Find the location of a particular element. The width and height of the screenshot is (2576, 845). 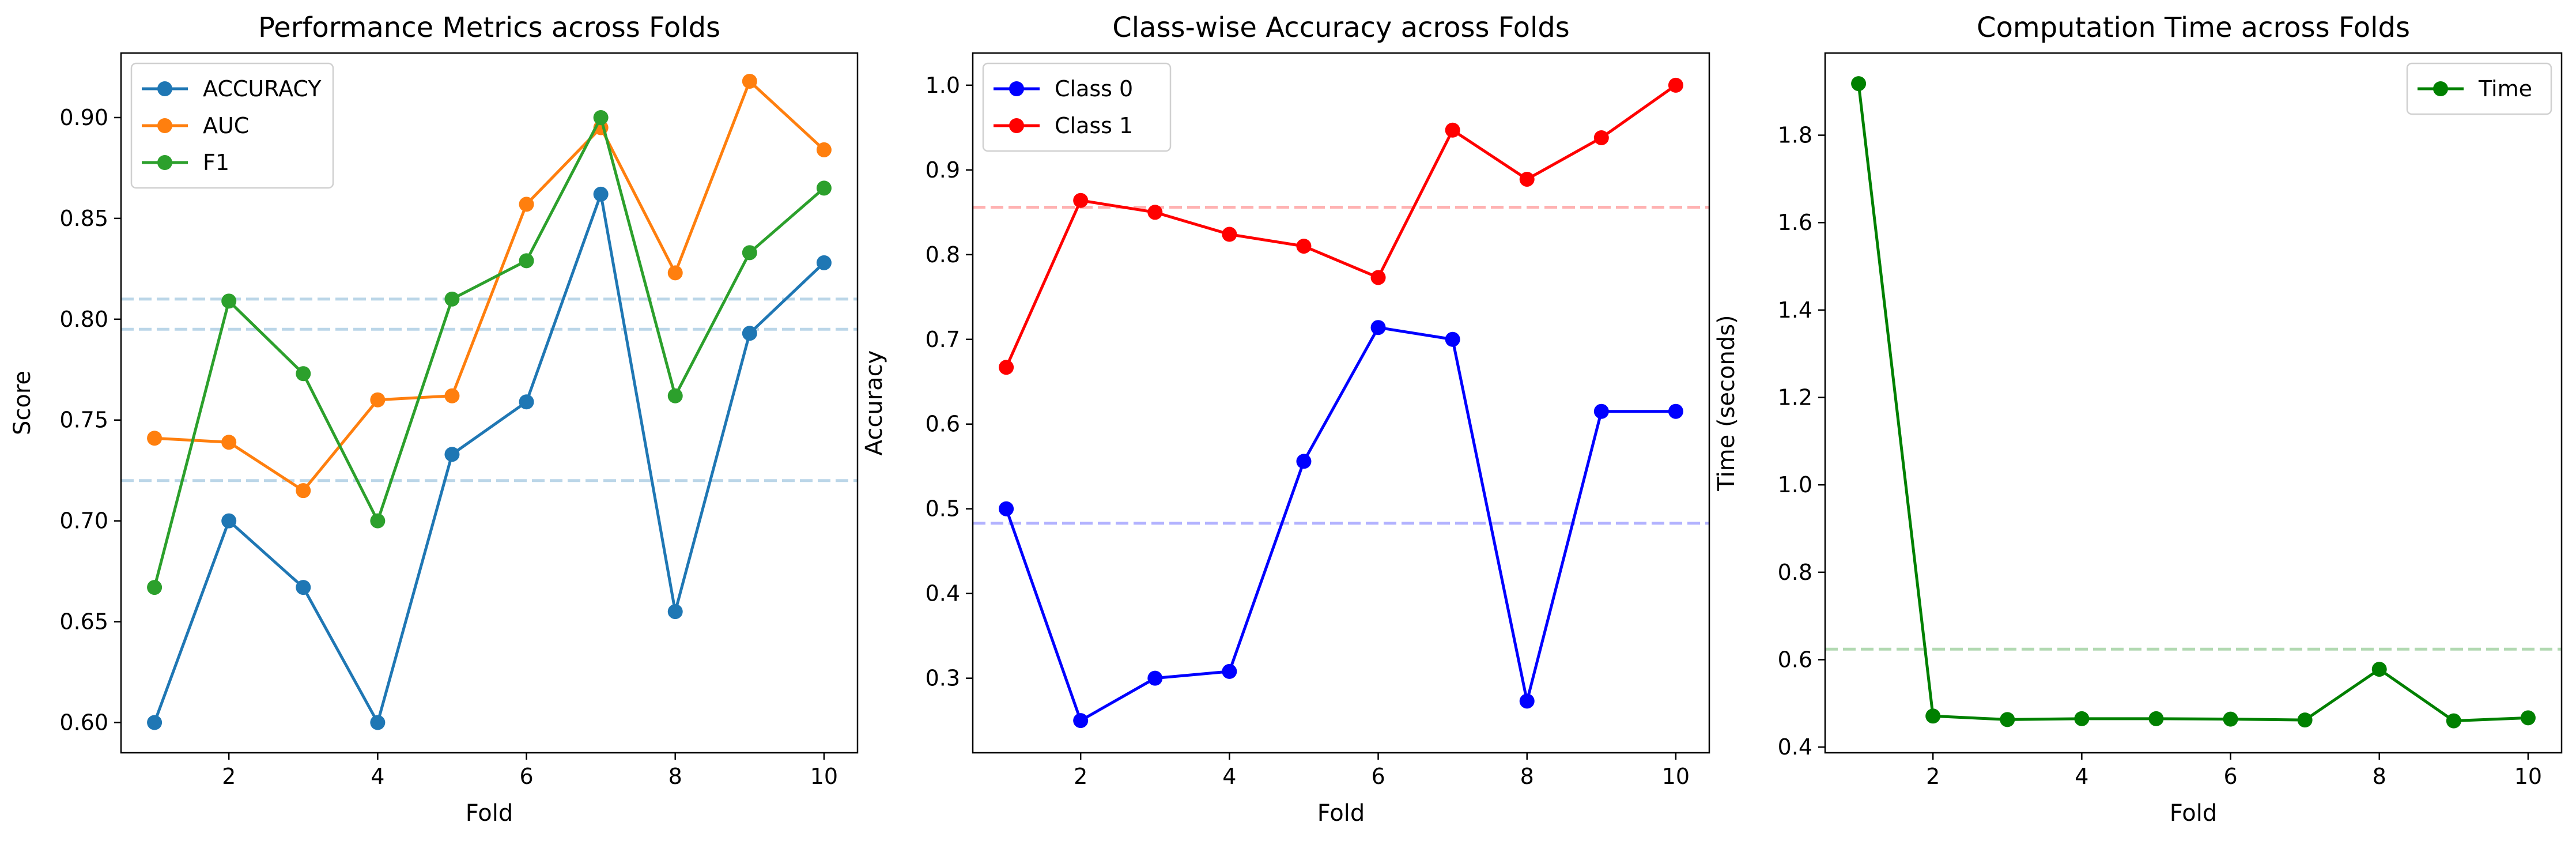

series-line-auc is located at coordinates (489, 286).